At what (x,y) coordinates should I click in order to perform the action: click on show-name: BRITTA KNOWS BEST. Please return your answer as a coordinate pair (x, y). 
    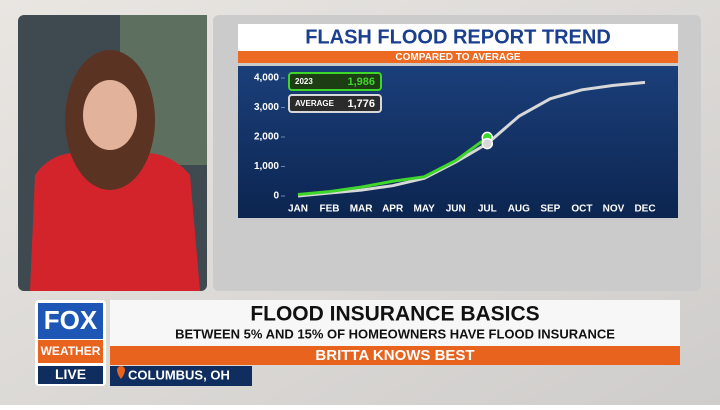
    Looking at the image, I should click on (394, 355).